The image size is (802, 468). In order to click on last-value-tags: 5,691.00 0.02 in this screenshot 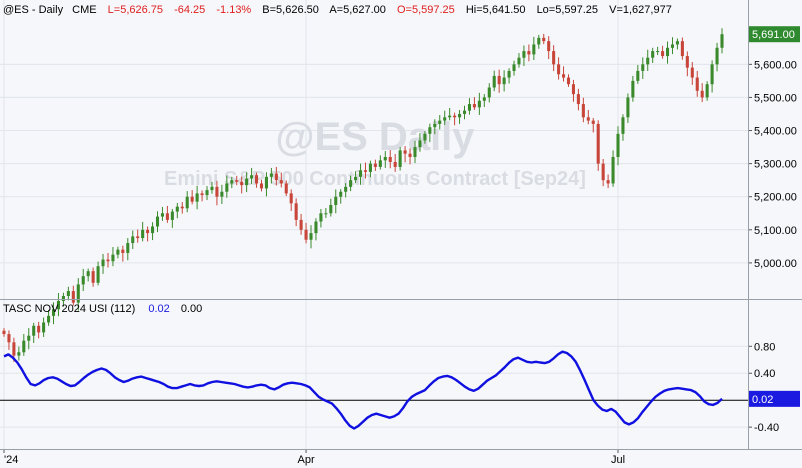, I will do `click(774, 216)`.